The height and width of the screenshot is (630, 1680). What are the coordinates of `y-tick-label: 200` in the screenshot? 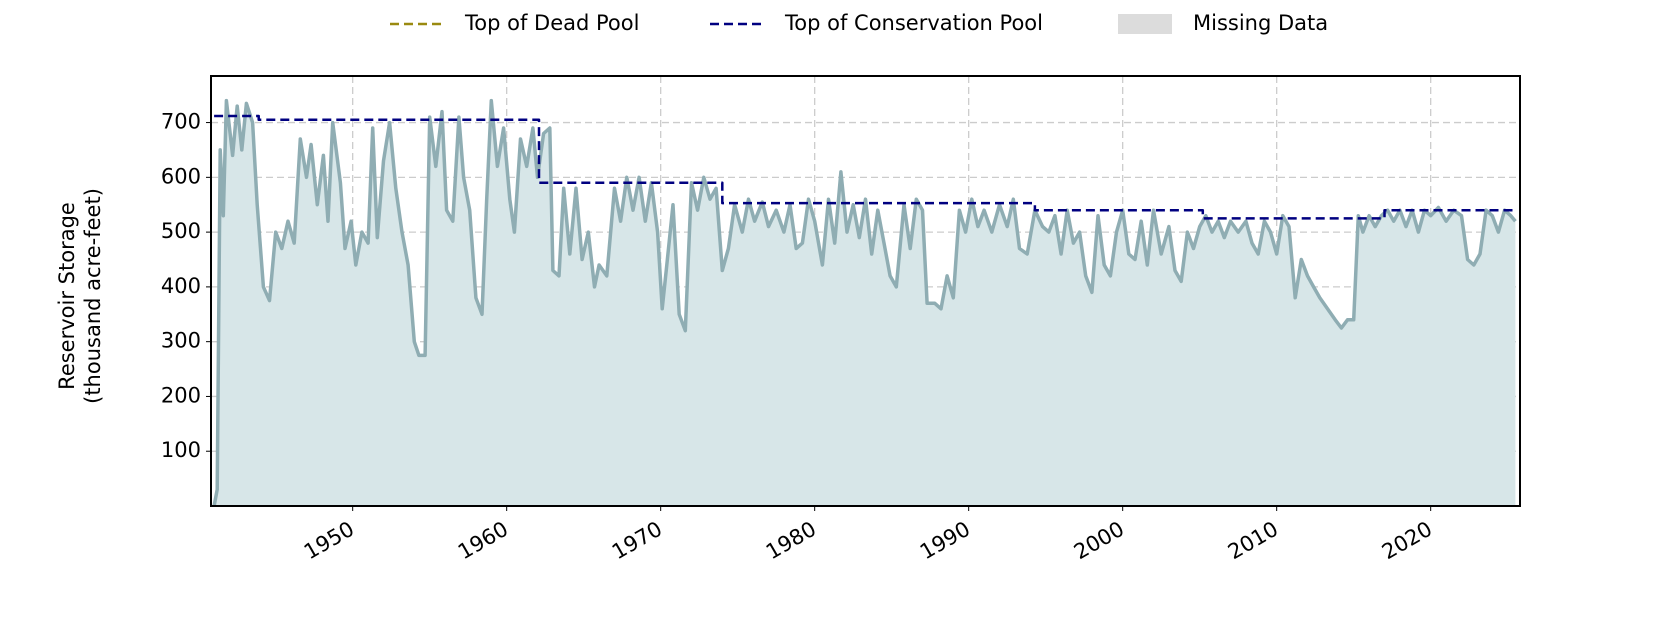 It's located at (181, 395).